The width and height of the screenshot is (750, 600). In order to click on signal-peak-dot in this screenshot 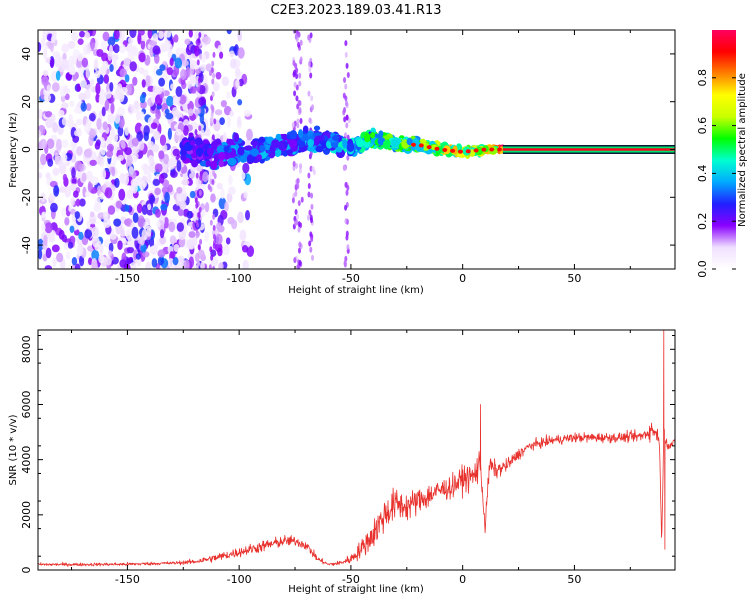, I will do `click(492, 149)`.